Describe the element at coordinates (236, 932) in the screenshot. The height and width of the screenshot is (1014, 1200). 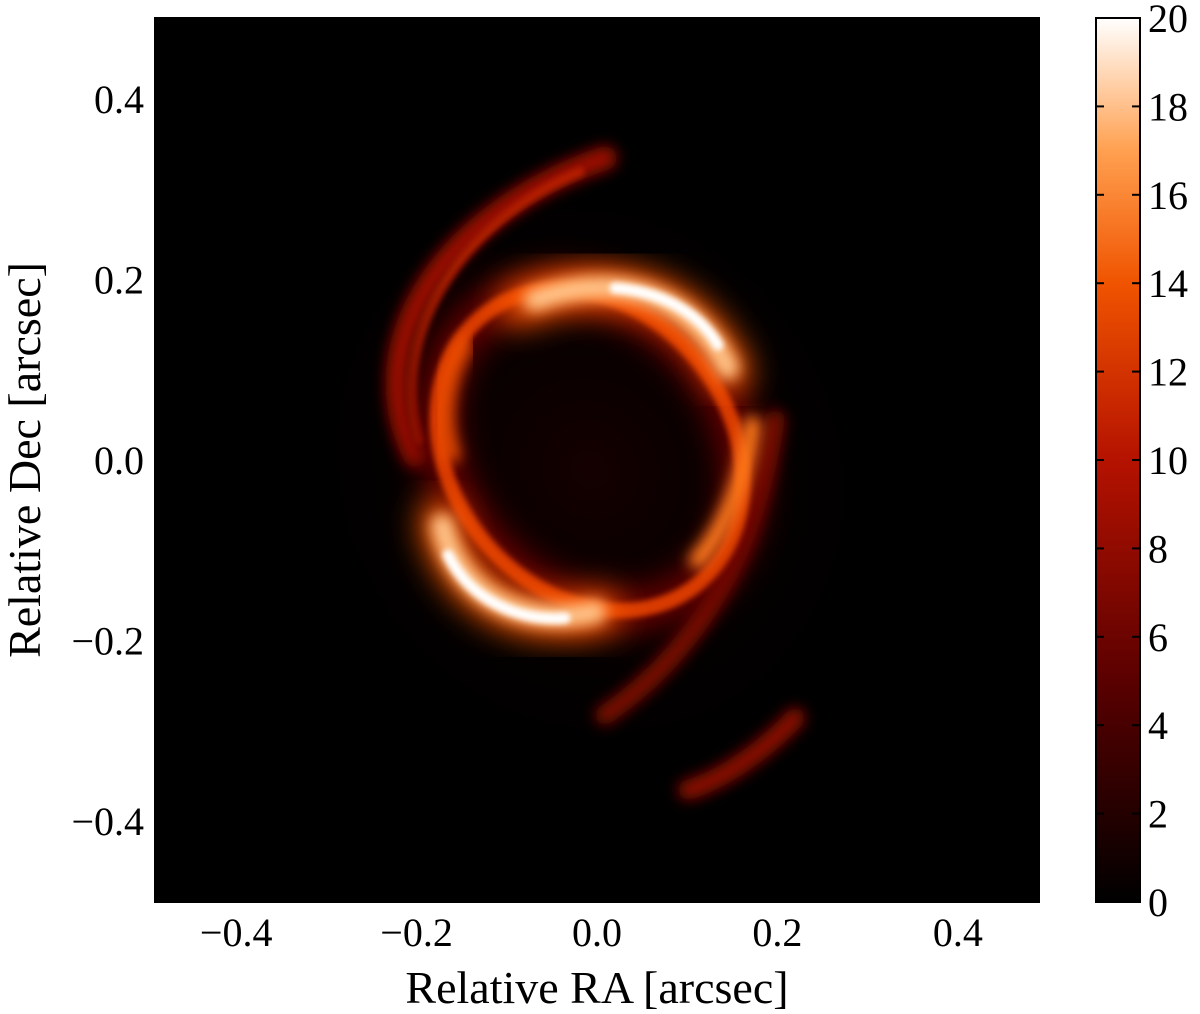
I see `x-tick-label: −0.4` at that location.